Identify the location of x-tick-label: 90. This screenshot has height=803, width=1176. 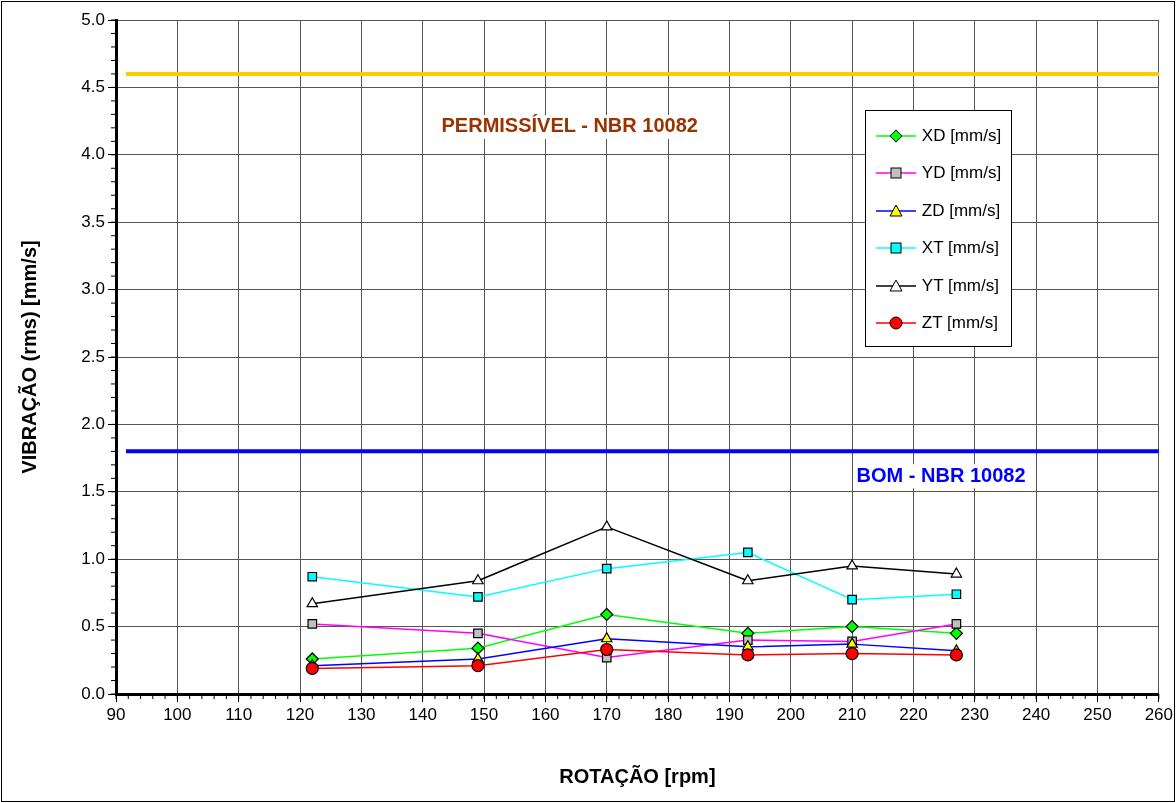
(116, 714).